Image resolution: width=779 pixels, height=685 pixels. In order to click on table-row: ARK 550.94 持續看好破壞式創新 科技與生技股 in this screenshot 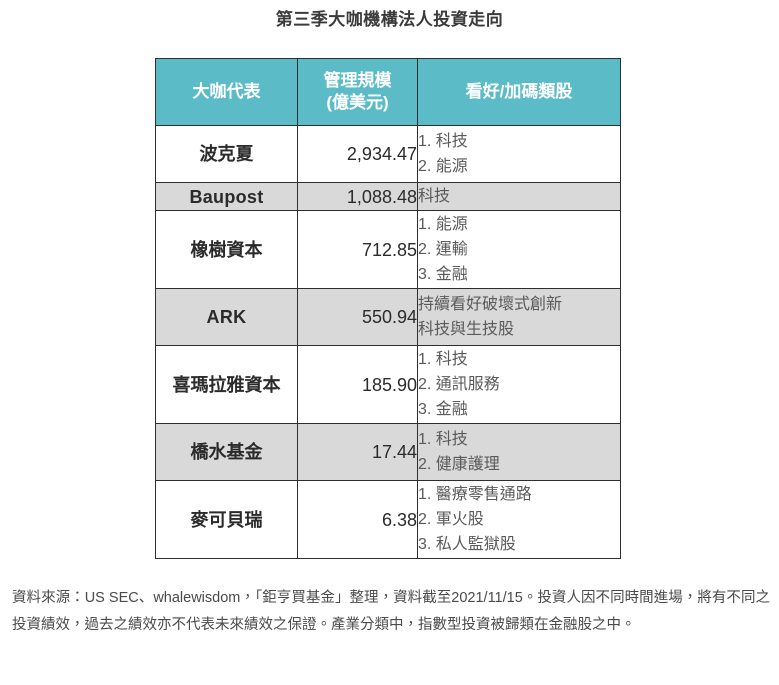, I will do `click(388, 317)`.